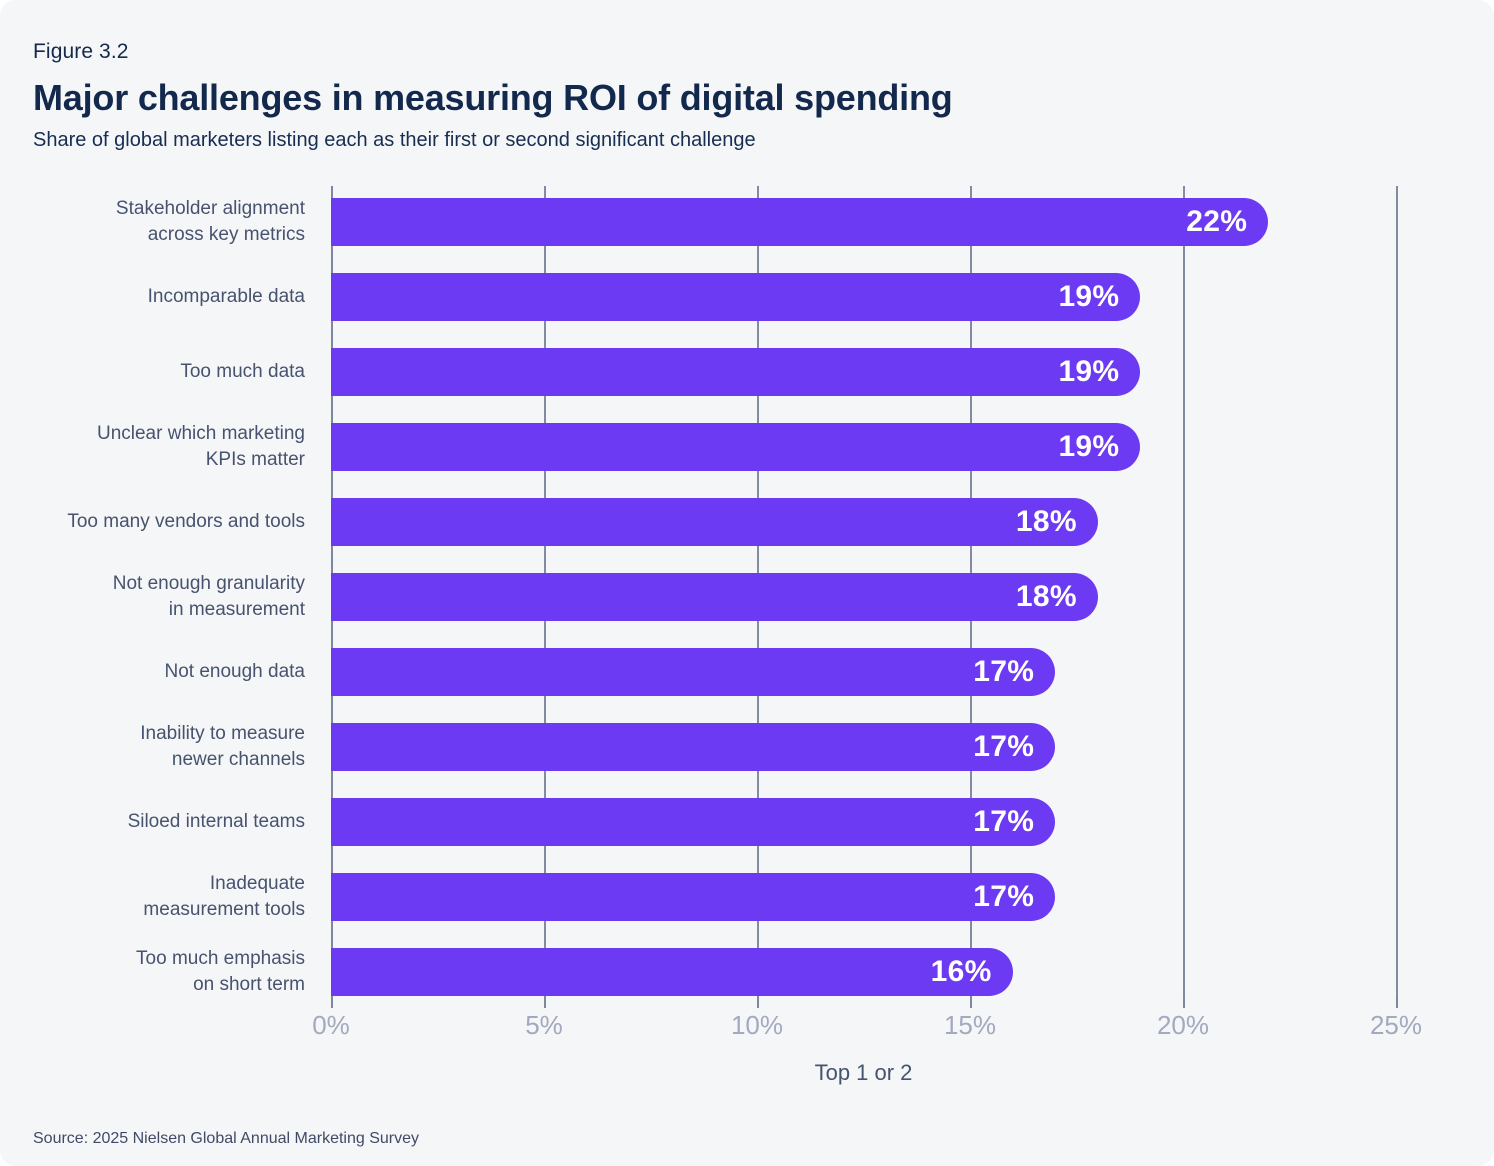  I want to click on category-label-line: KPIs matter, so click(255, 459).